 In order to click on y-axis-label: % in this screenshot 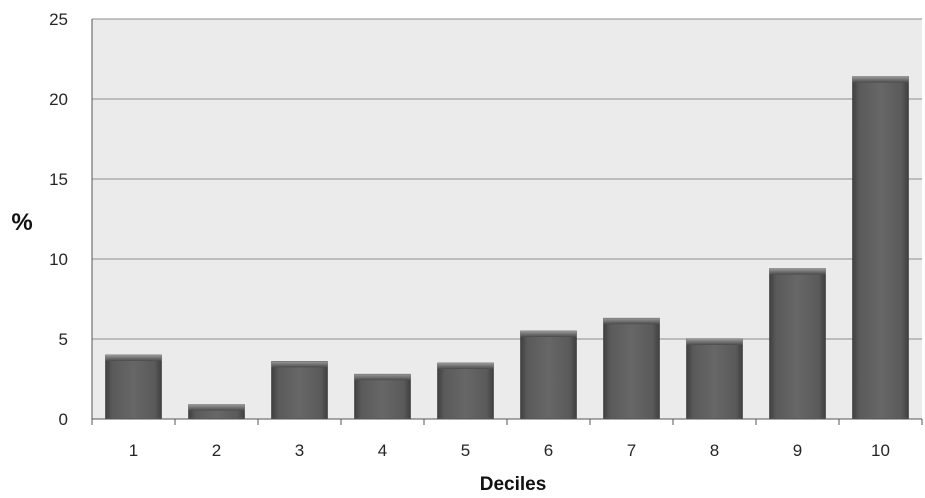, I will do `click(21, 222)`.